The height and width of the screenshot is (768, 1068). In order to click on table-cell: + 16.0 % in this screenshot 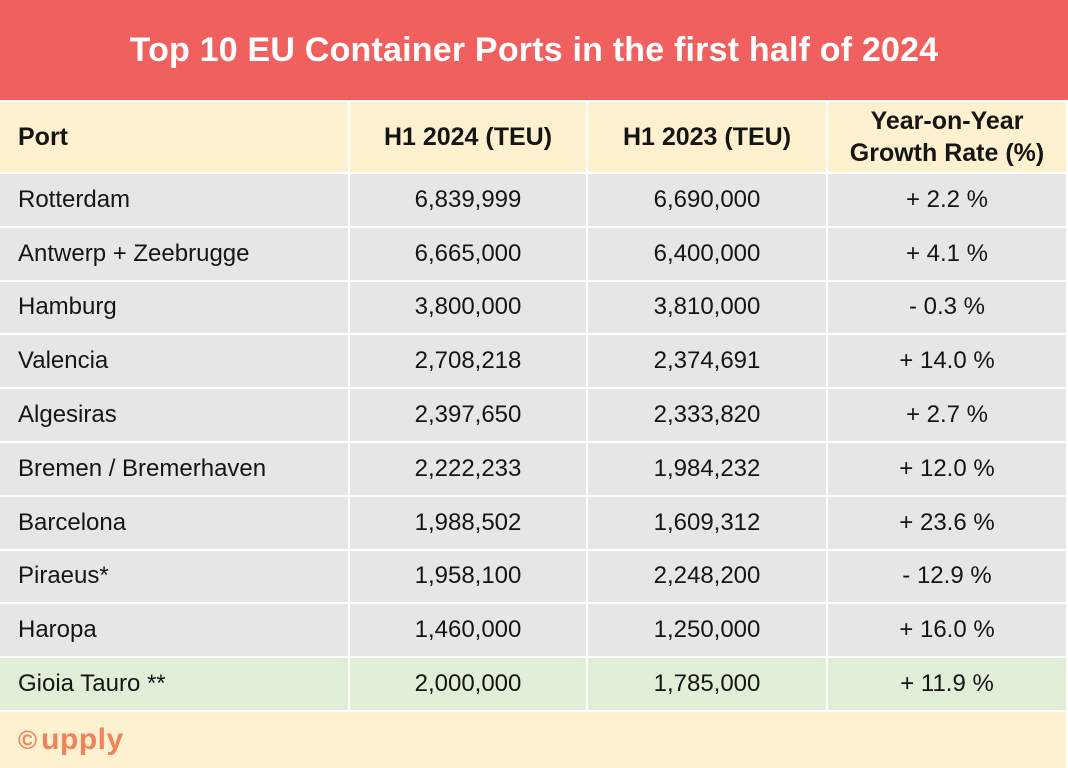, I will do `click(947, 630)`.